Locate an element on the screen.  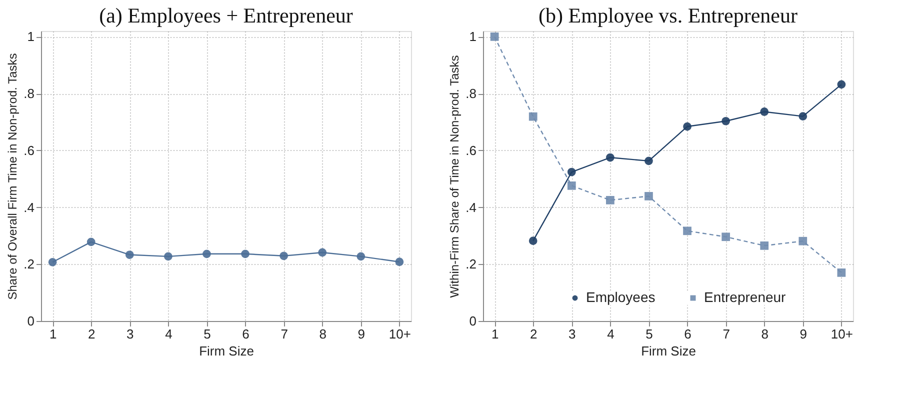
y-axis-title: Within-Firm Share of Time in Non-prod. Tasks is located at coordinates (455, 176).